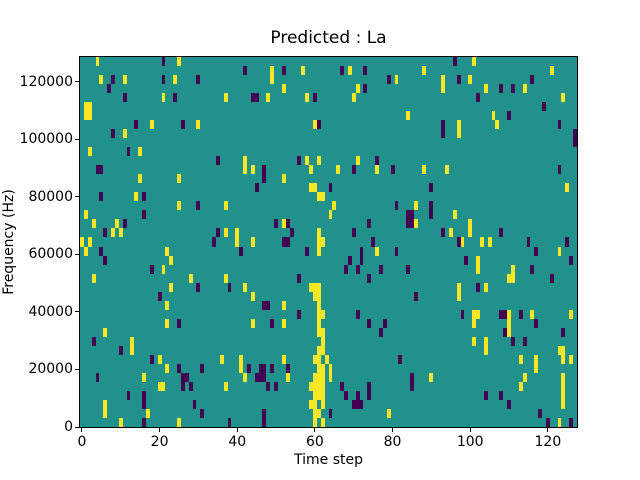  Describe the element at coordinates (159, 442) in the screenshot. I see `x-tick-label: 20` at that location.